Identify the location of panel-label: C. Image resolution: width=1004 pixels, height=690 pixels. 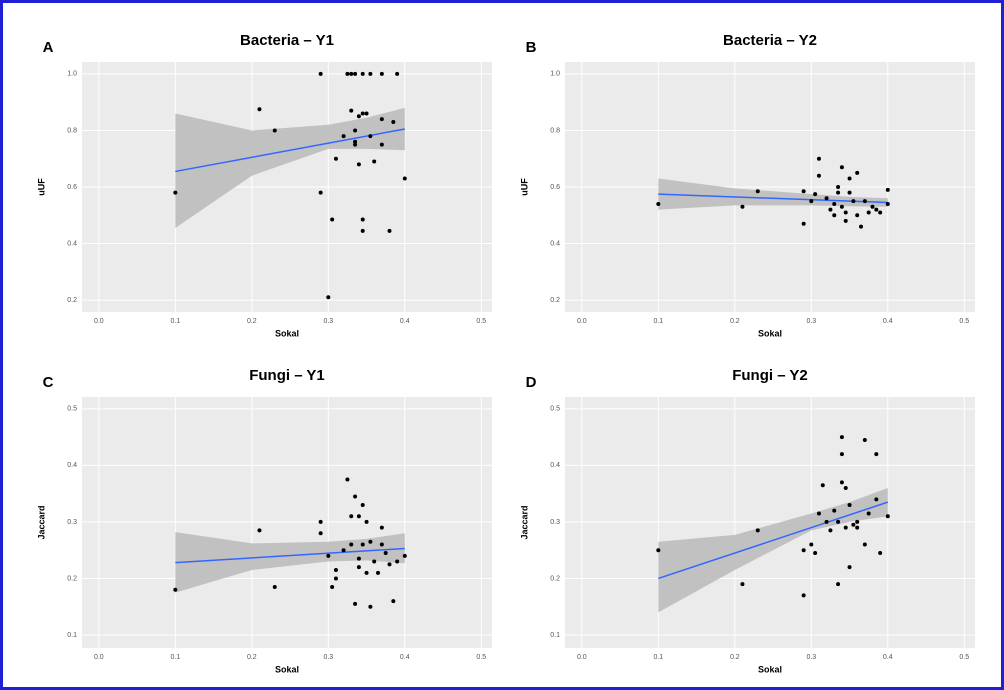
(48, 382).